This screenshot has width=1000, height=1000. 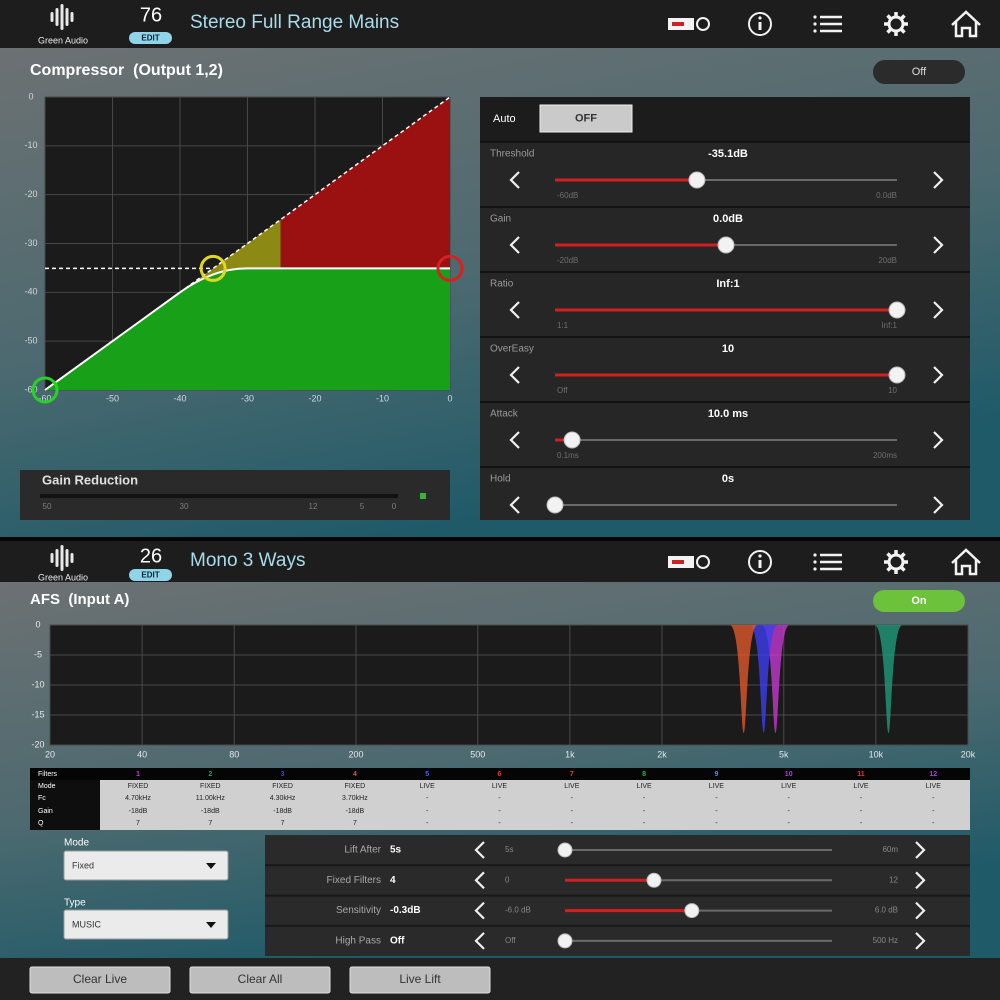 What do you see at coordinates (512, 349) in the screenshot?
I see `param-name: OverEasy` at bounding box center [512, 349].